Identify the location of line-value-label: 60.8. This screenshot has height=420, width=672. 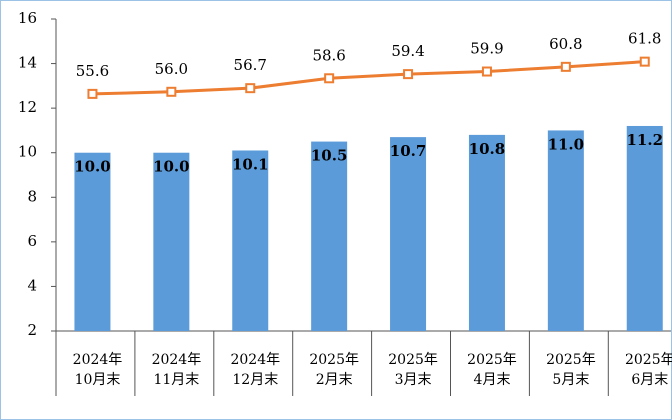
(565, 44).